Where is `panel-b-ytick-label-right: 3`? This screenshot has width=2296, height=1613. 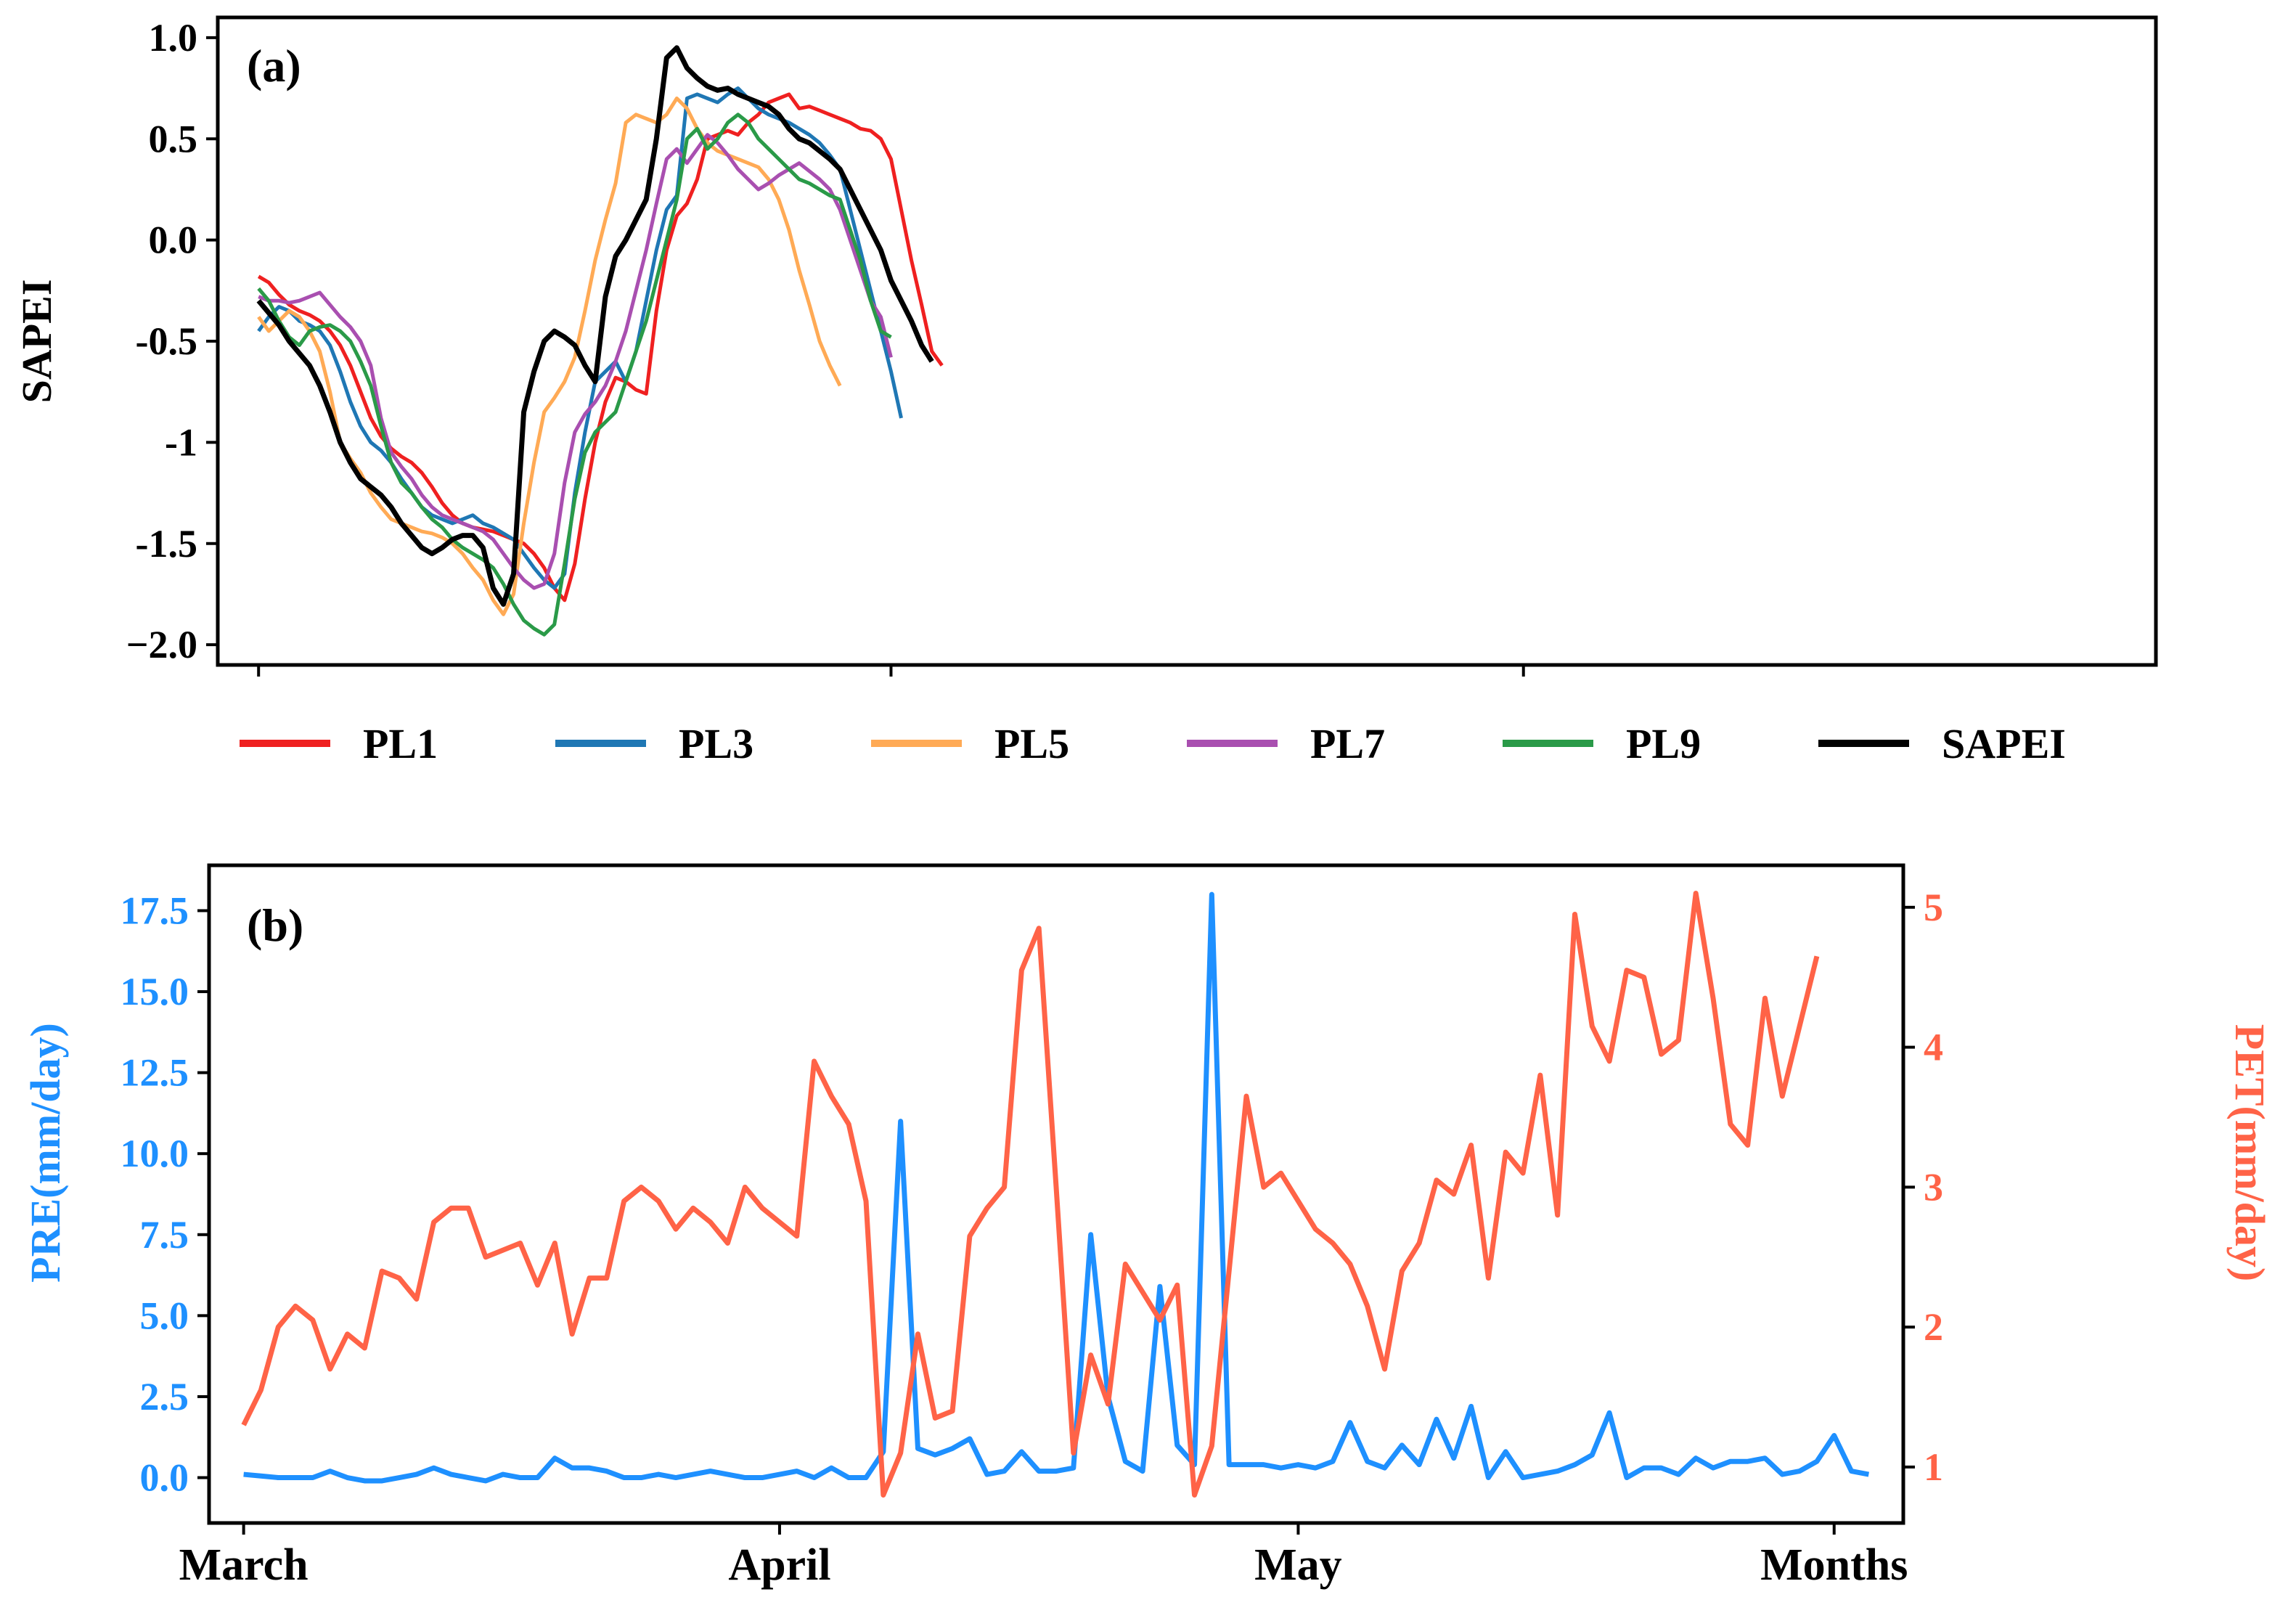
panel-b-ytick-label-right: 3 is located at coordinates (1933, 1187).